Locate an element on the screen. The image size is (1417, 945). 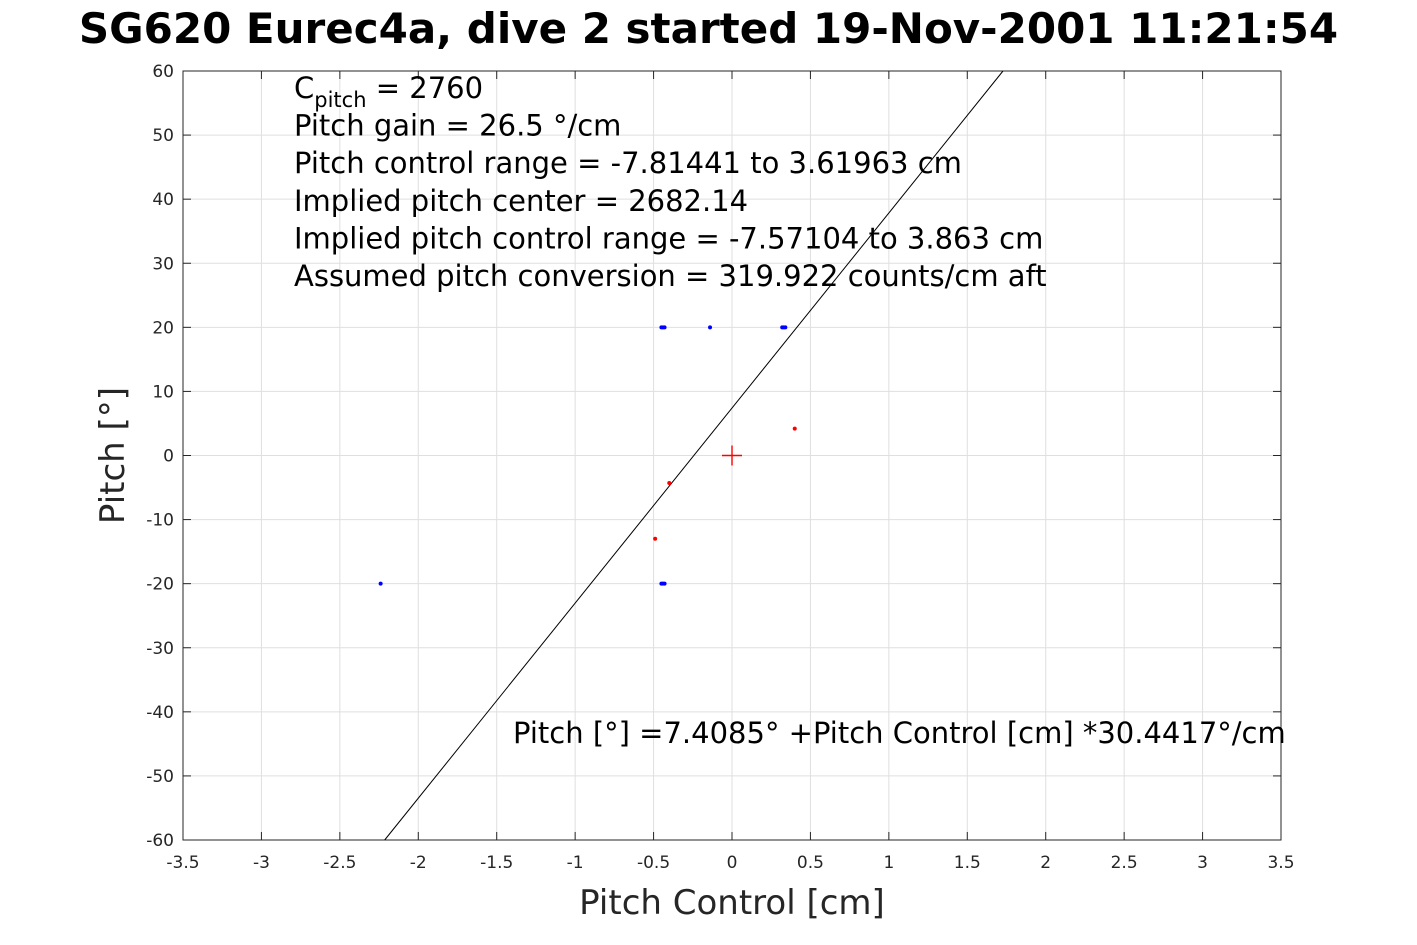
y-tick-label: -10 is located at coordinates (160, 521).